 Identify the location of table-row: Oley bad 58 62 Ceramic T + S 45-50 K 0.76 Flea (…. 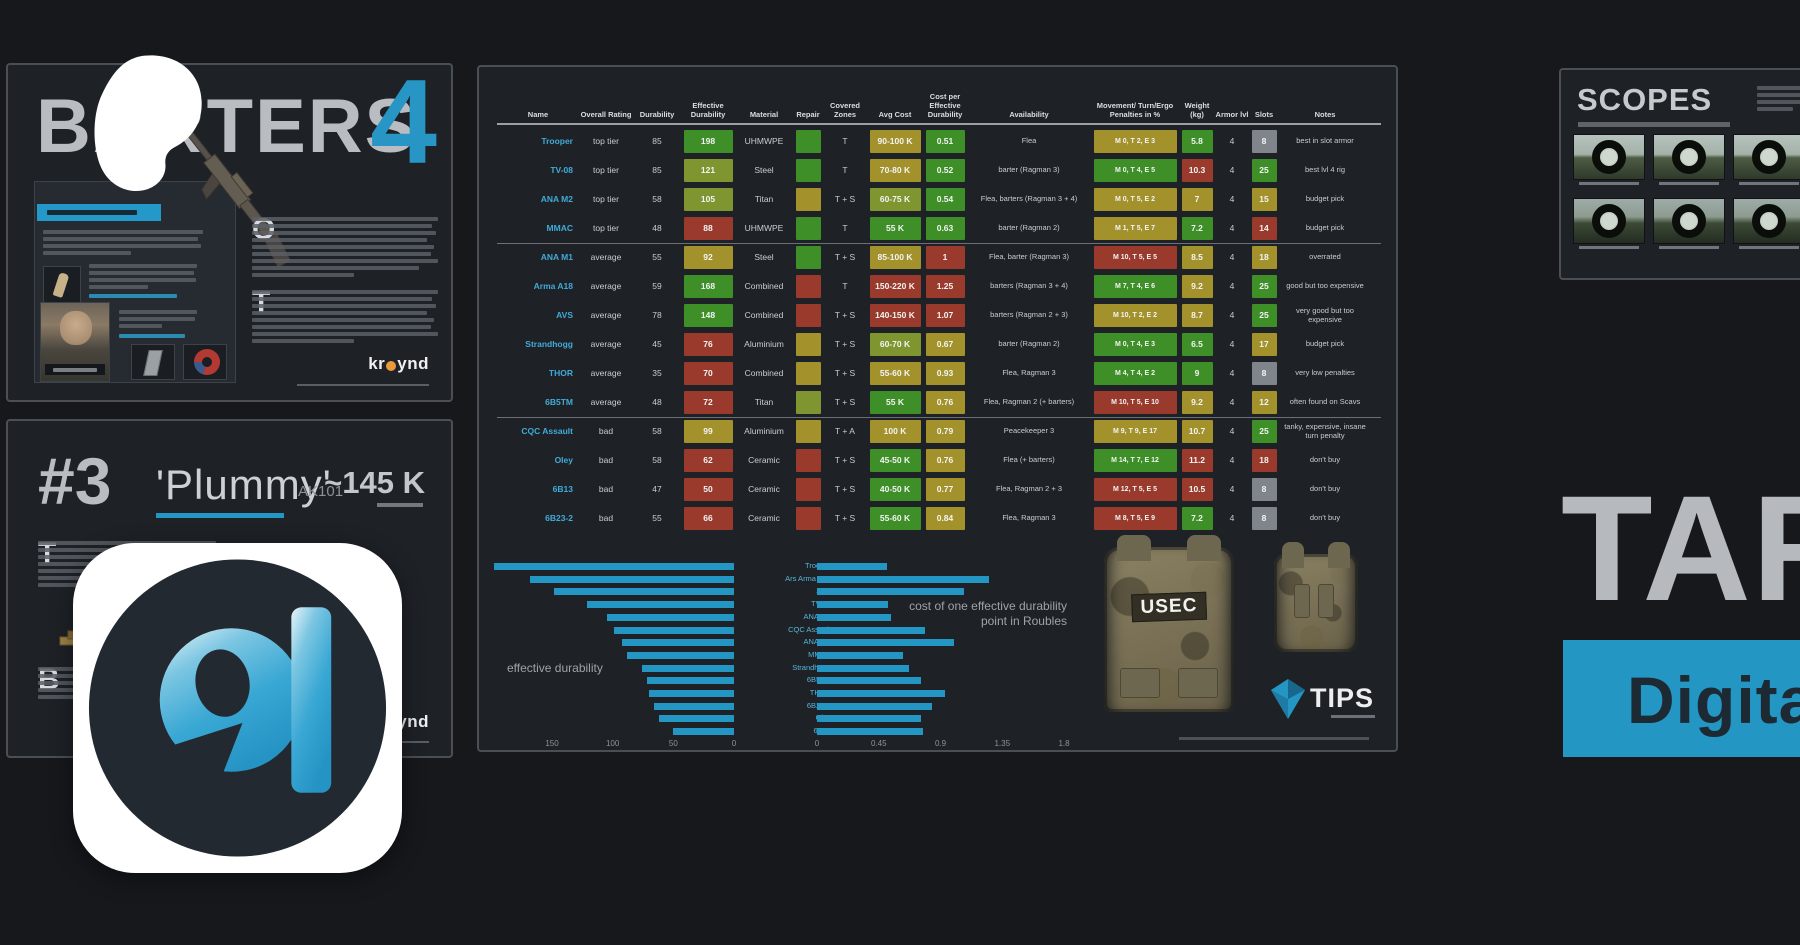
(934, 460).